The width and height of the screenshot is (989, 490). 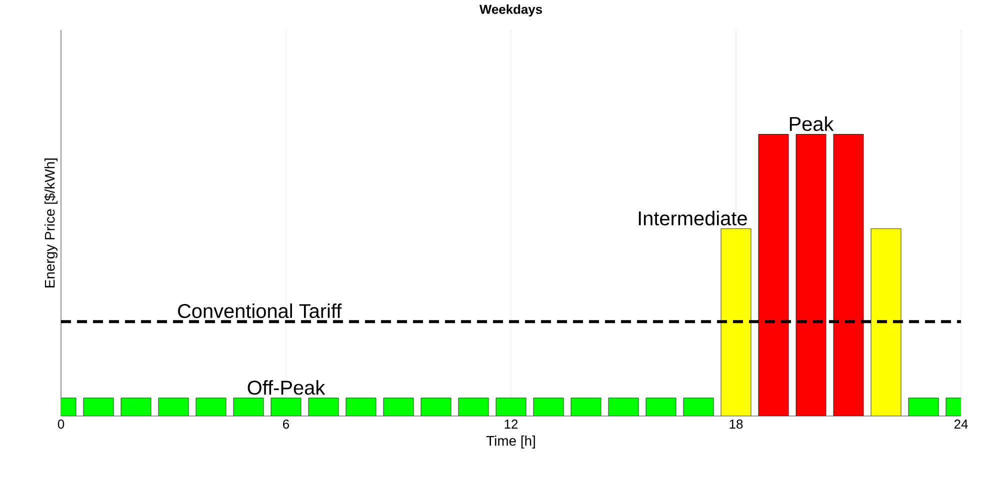 I want to click on x-axis-title: Time [h], so click(x=510, y=442).